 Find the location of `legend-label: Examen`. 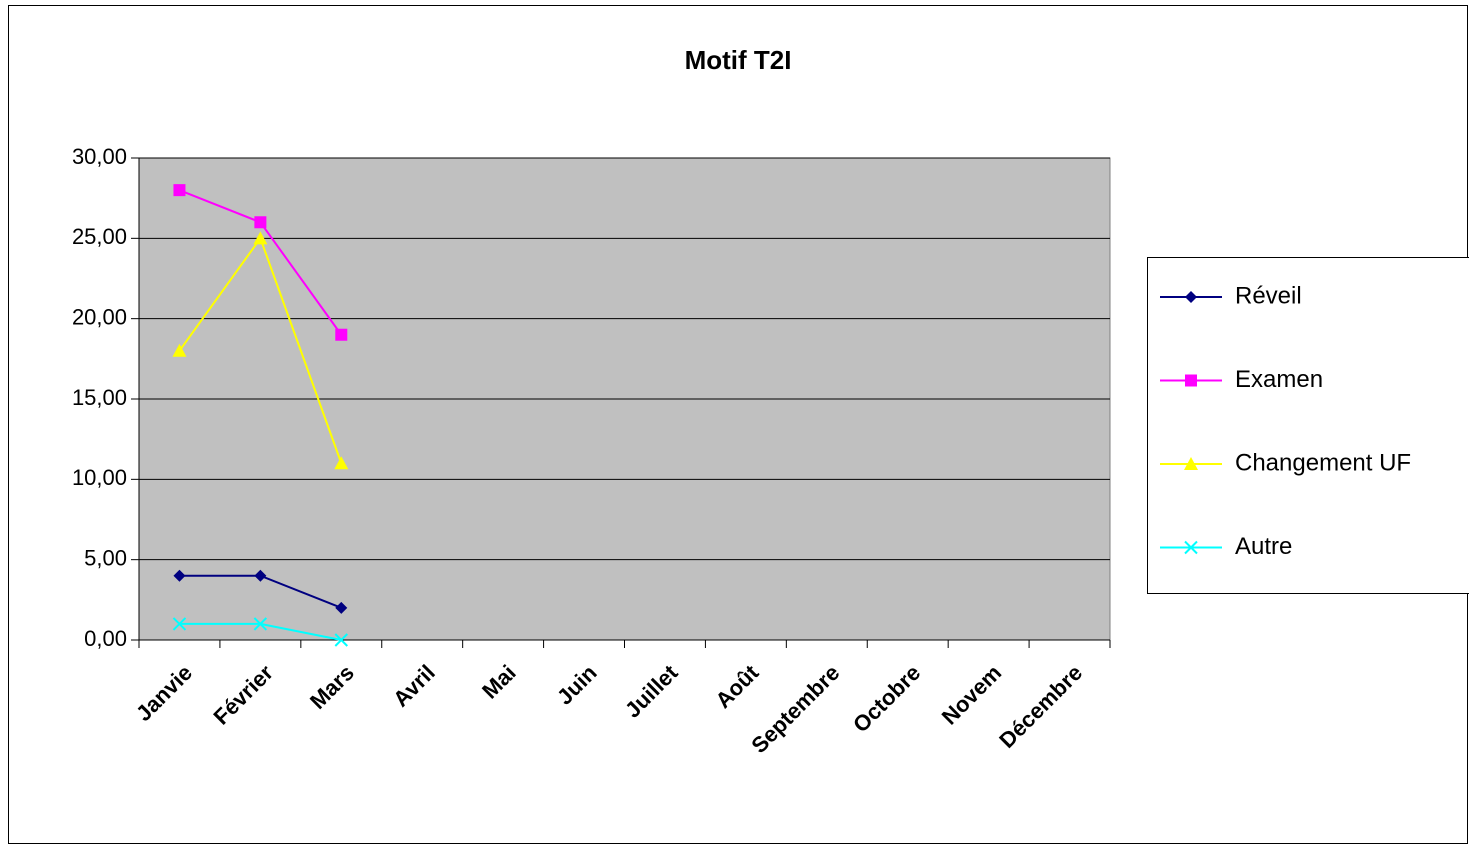

legend-label: Examen is located at coordinates (1279, 379).